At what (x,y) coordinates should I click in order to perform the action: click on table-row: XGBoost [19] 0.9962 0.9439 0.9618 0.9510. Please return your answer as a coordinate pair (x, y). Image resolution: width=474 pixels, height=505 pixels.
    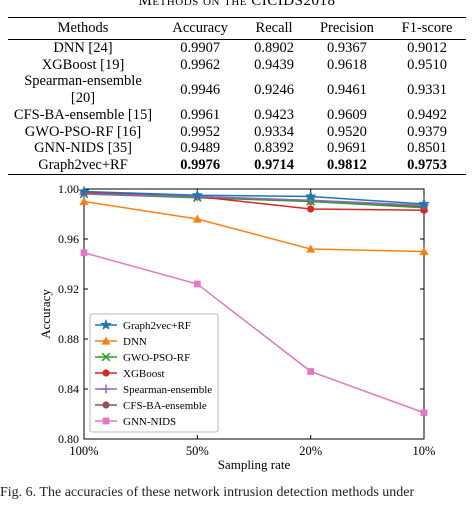
    Looking at the image, I should click on (237, 65).